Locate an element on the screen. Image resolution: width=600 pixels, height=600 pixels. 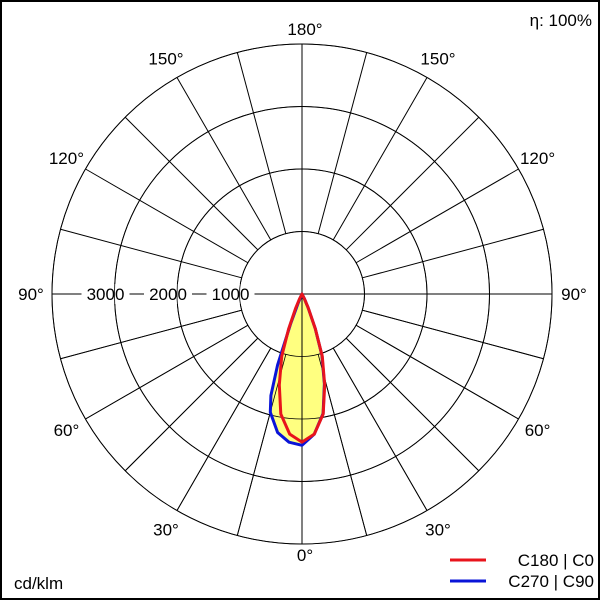
radial-tick-label: 2000 is located at coordinates (168, 294).